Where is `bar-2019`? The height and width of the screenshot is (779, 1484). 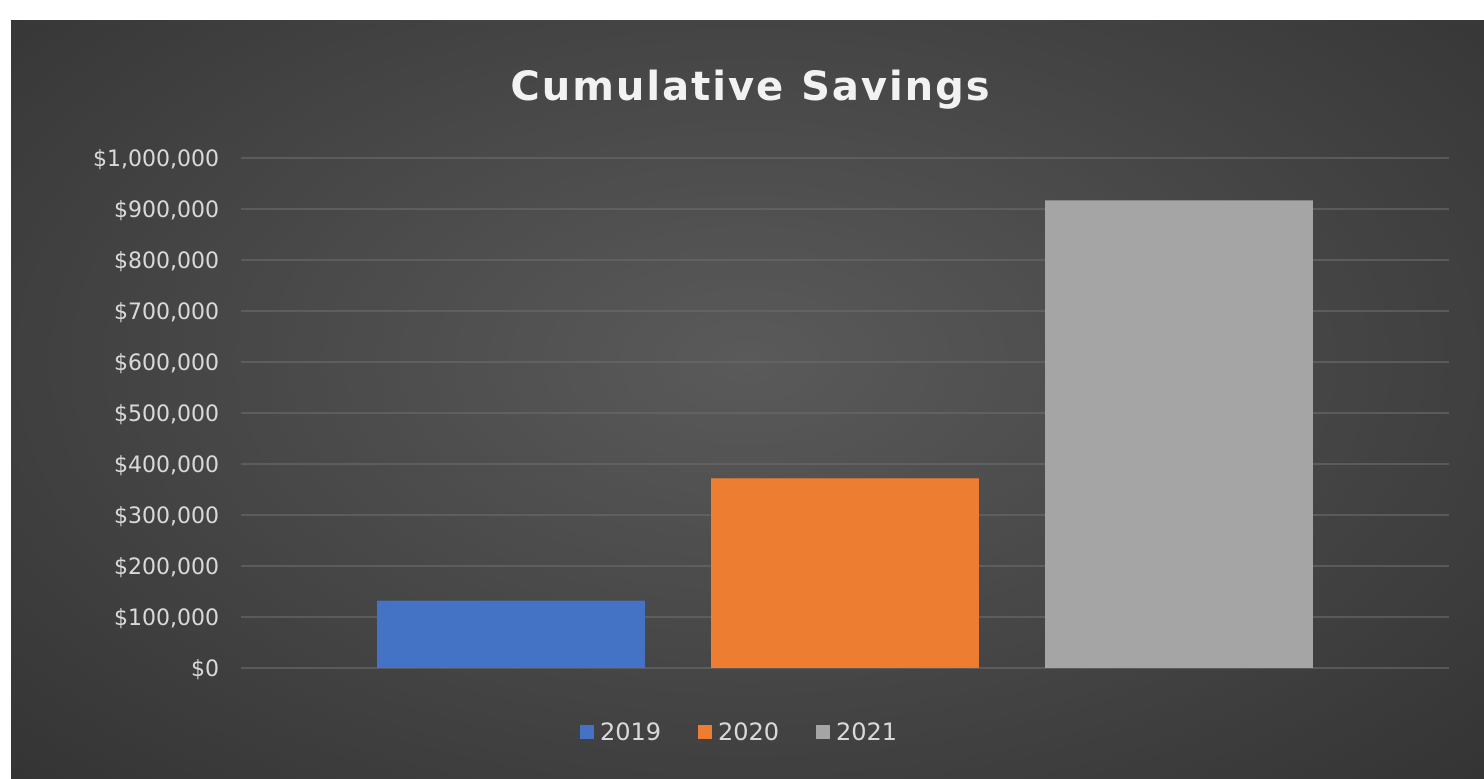 bar-2019 is located at coordinates (511, 634).